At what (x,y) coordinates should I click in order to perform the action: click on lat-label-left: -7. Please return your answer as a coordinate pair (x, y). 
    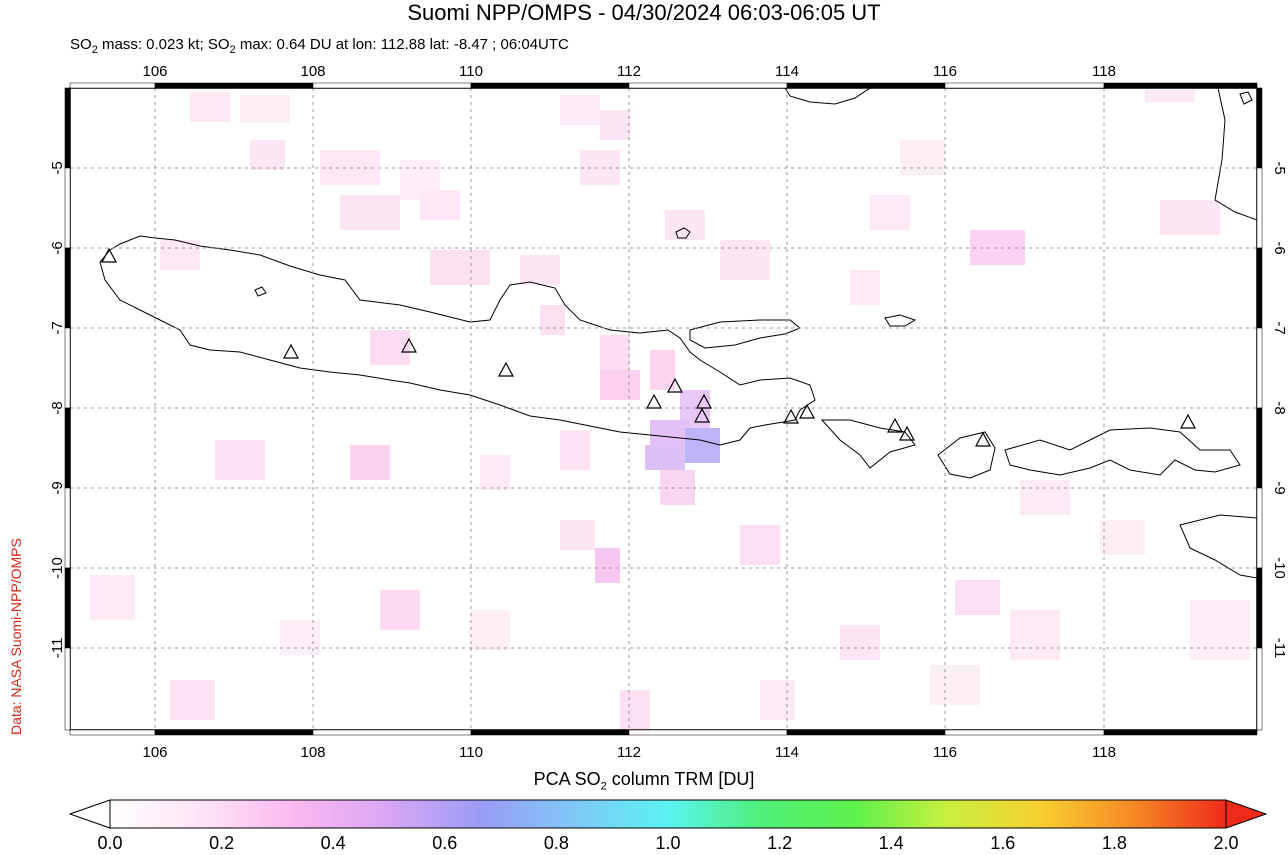
    Looking at the image, I should click on (57, 327).